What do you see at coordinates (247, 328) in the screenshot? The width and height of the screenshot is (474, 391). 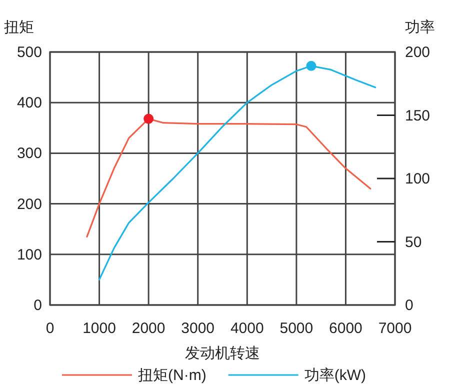 I see `x-tick-label: 4000` at bounding box center [247, 328].